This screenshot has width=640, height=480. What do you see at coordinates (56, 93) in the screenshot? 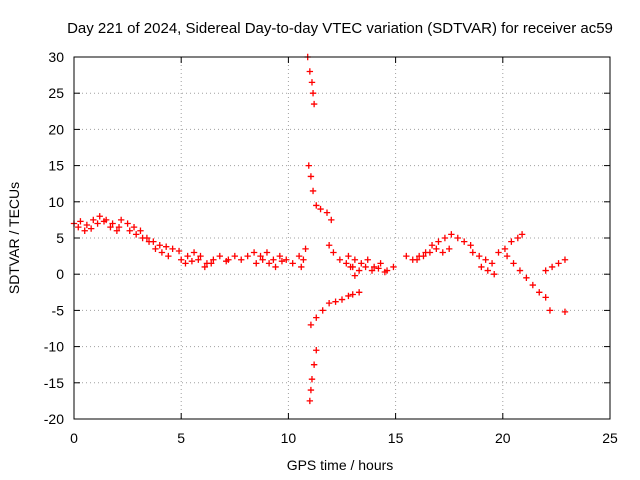
I see `y-tick-label: 25` at bounding box center [56, 93].